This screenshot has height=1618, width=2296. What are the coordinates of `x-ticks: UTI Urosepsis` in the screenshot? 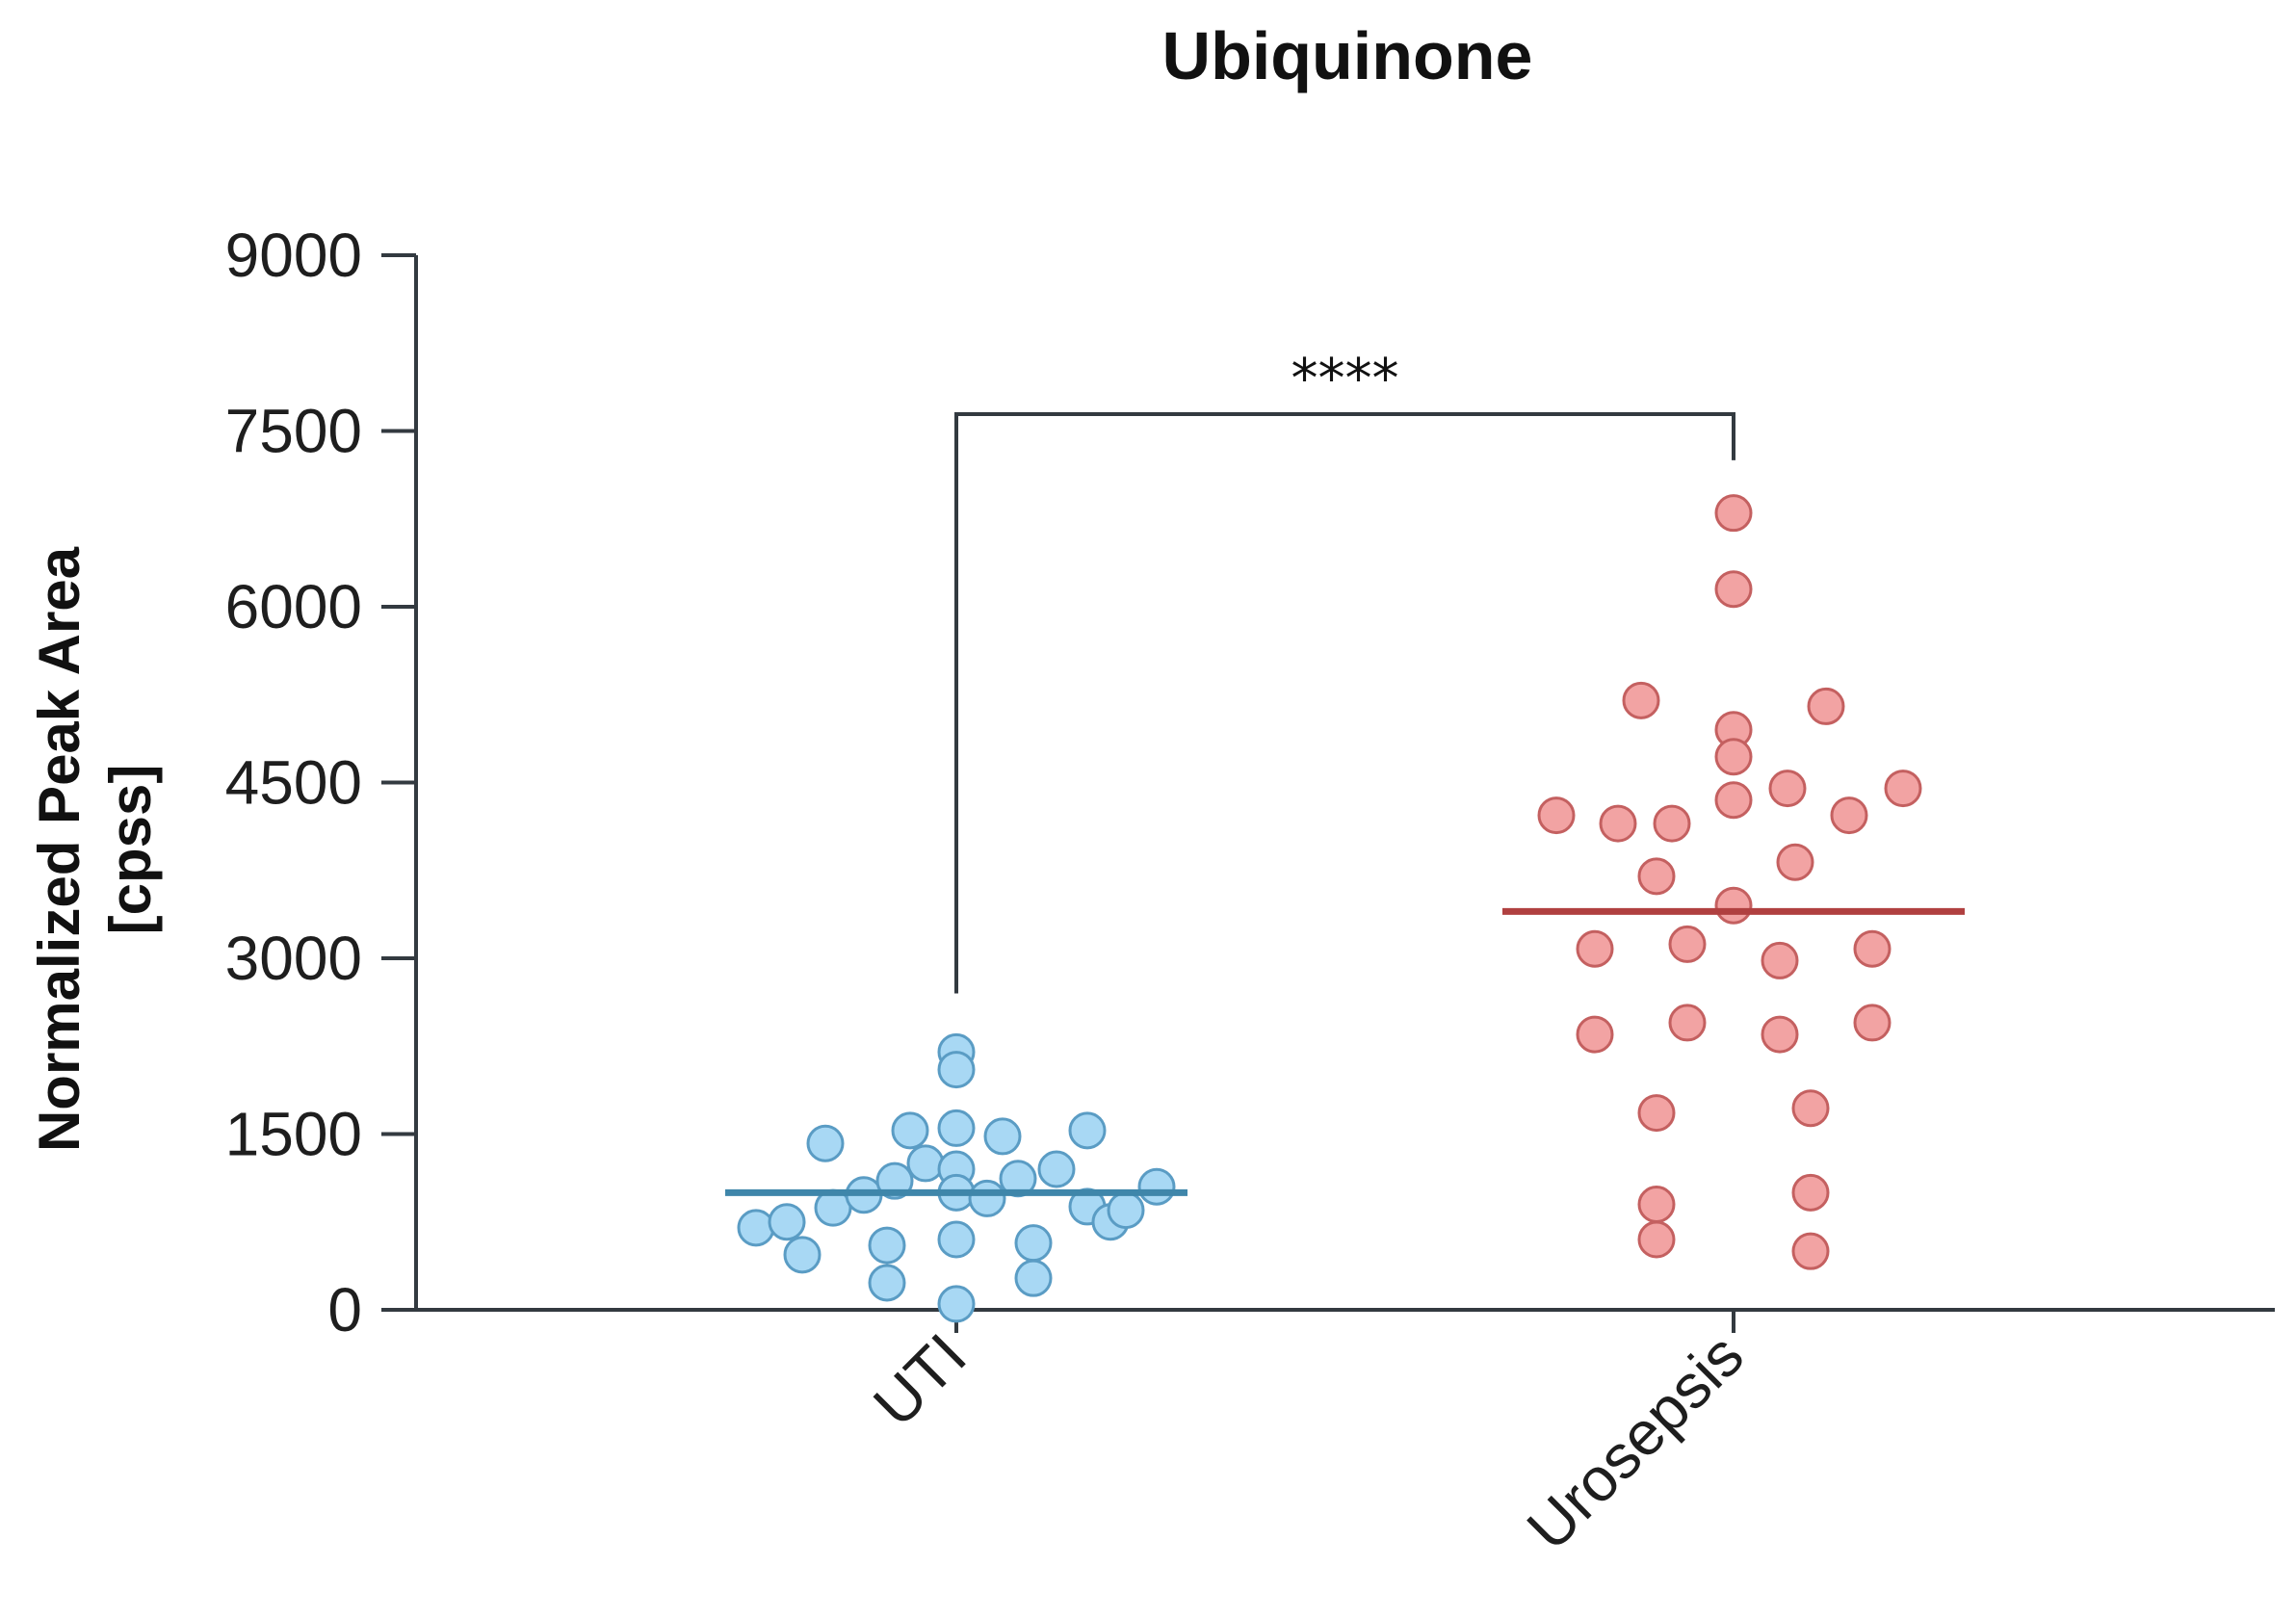 It's located at (1308, 1436).